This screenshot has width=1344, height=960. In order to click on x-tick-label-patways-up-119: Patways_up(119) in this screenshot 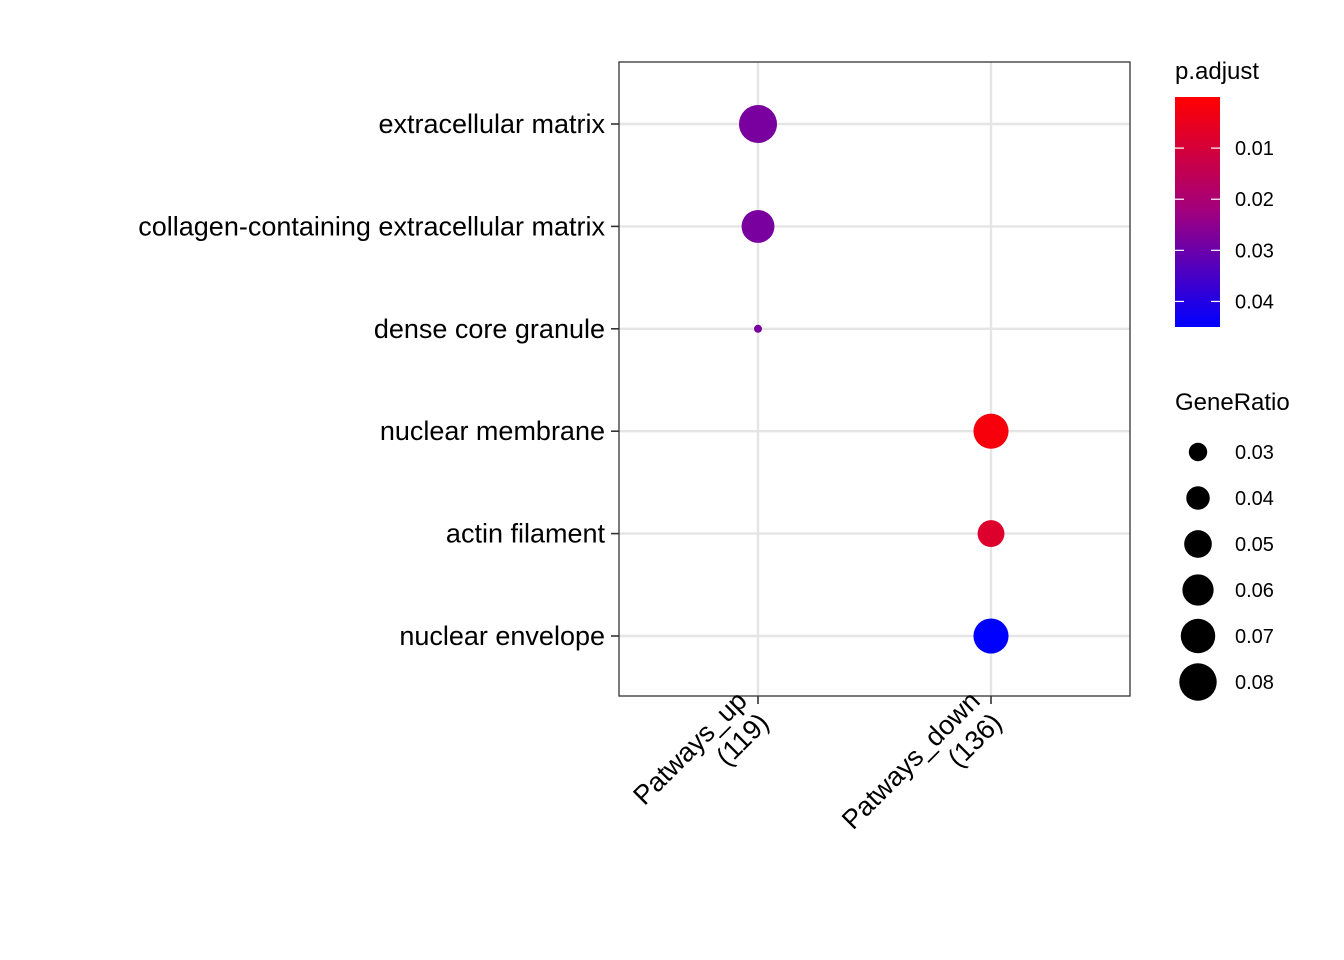, I will do `click(700, 758)`.